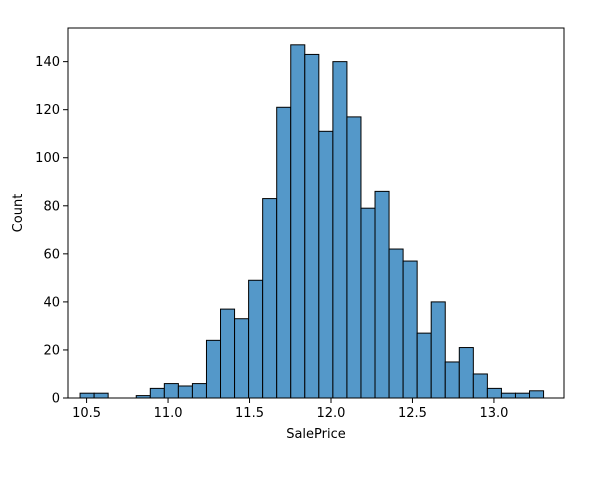  I want to click on y-tick-label: 60, so click(51, 254).